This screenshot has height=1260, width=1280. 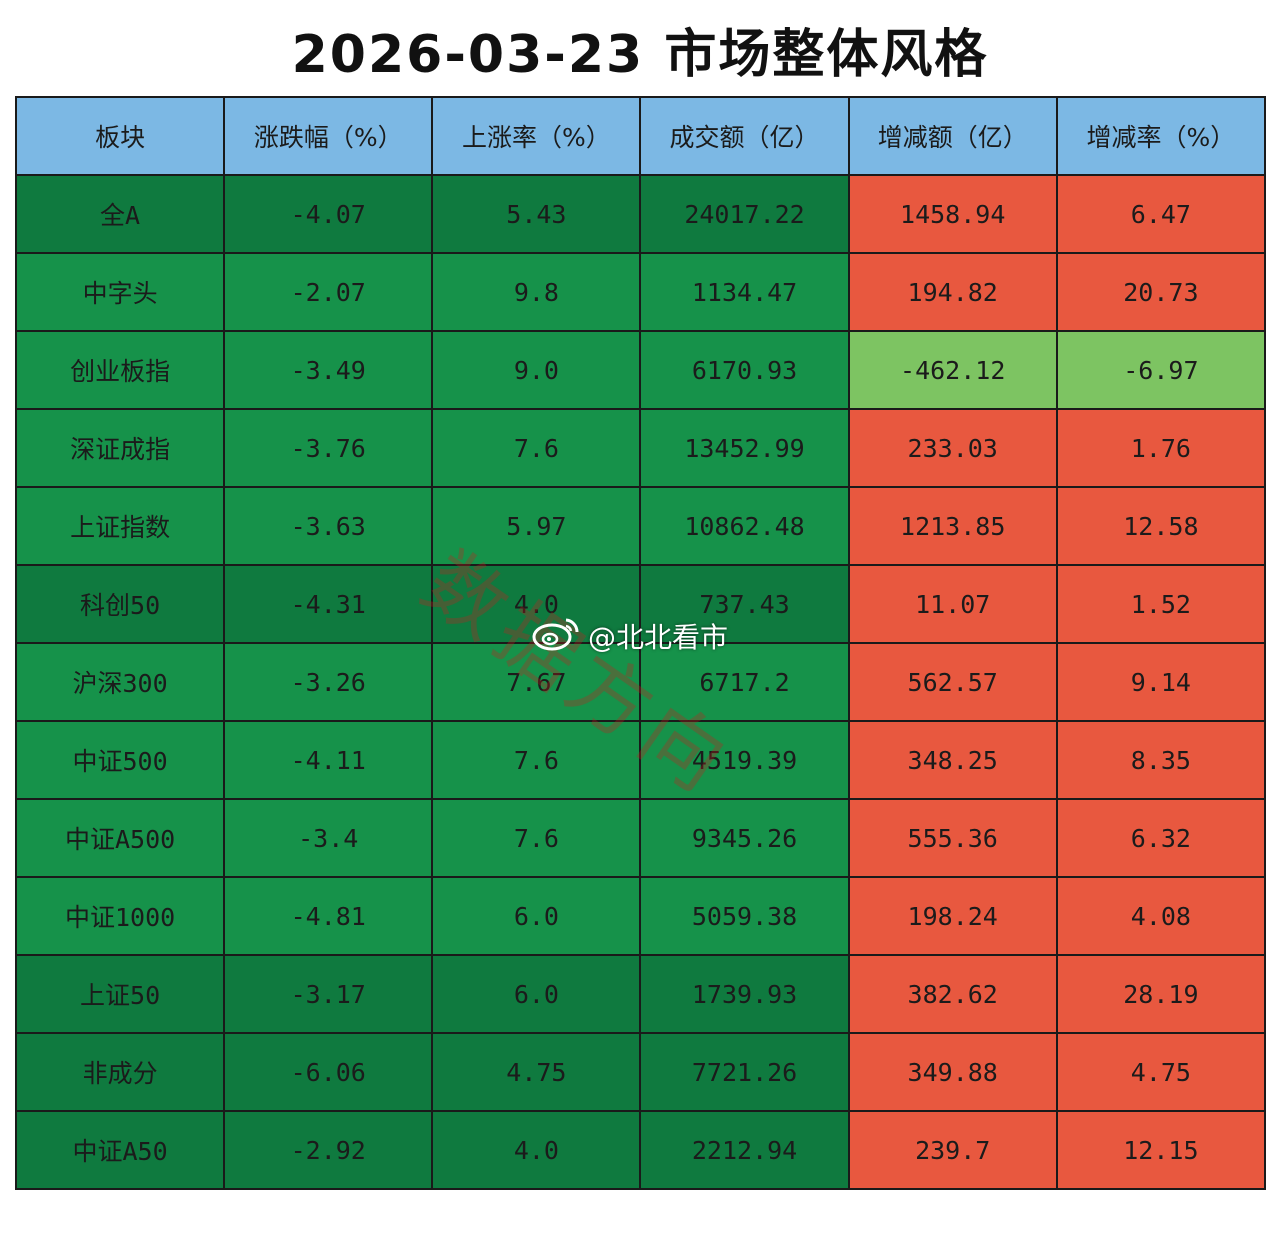 I want to click on cell-change-pct: -3.49, so click(x=328, y=370).